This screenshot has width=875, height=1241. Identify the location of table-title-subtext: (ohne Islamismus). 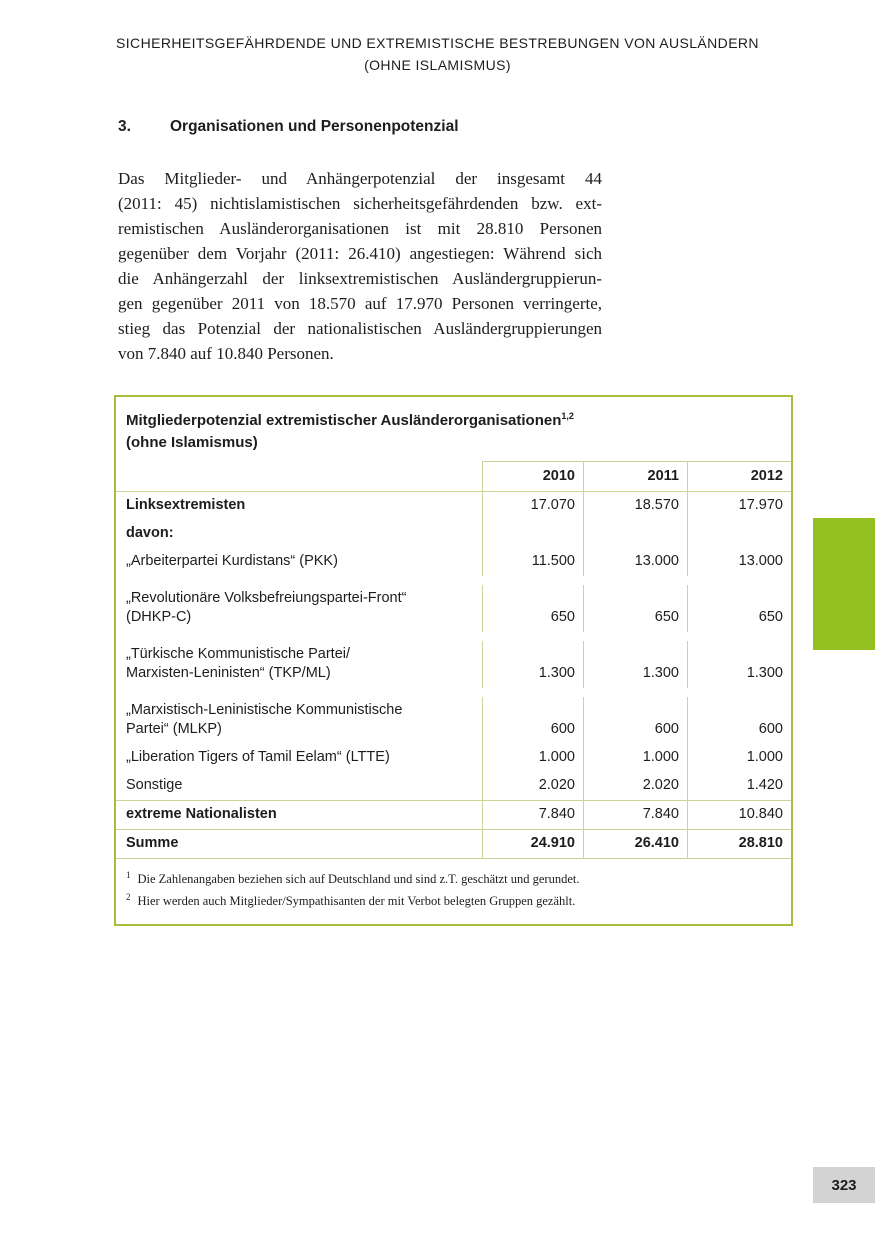
(192, 442).